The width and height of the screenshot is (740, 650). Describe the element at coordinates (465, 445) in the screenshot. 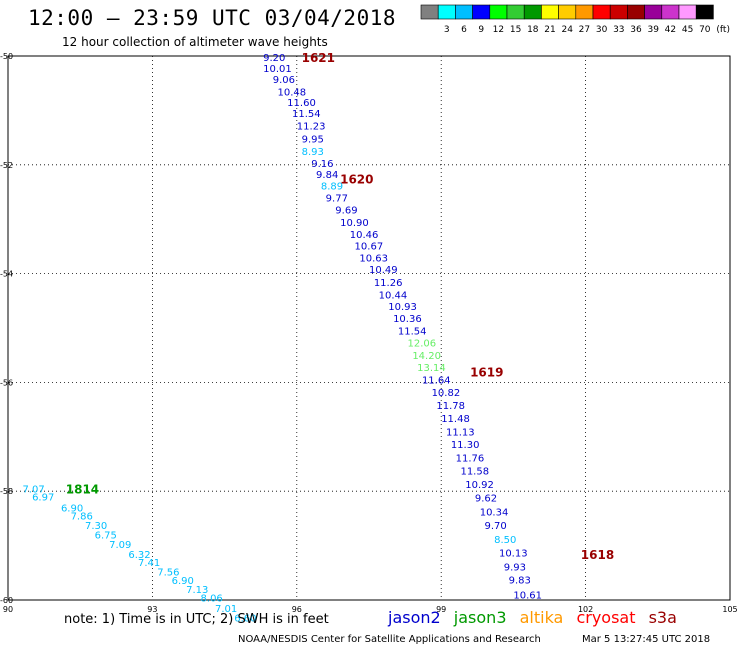

I see `wave-height-value: 11.30` at that location.